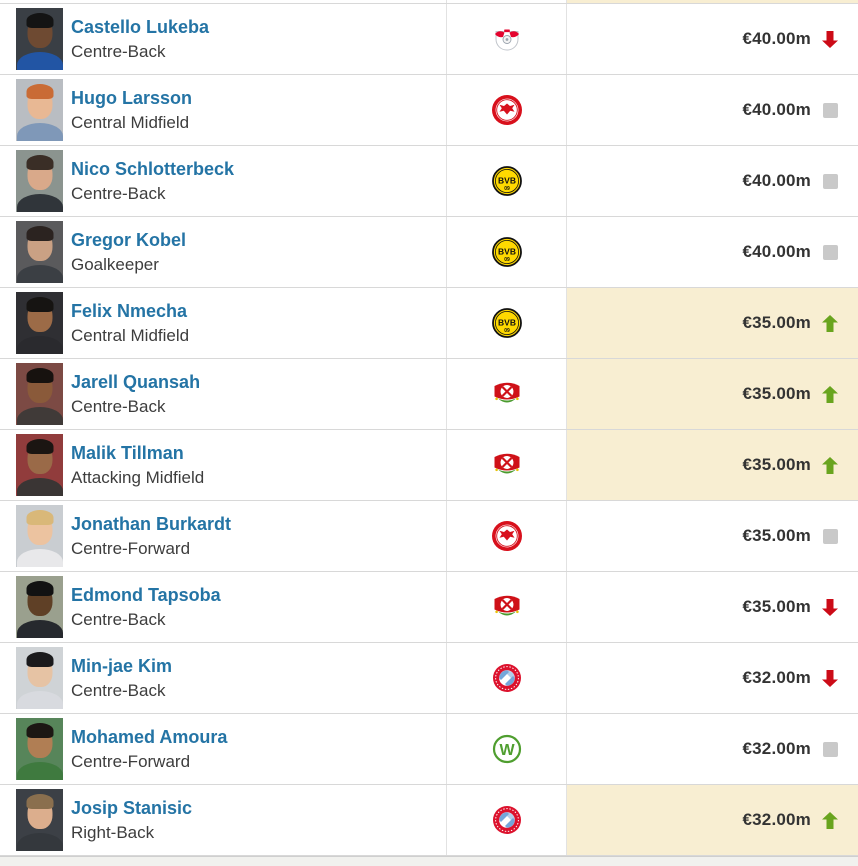  I want to click on player-text-block: Castello Lukeba Centre-Back, so click(140, 39).